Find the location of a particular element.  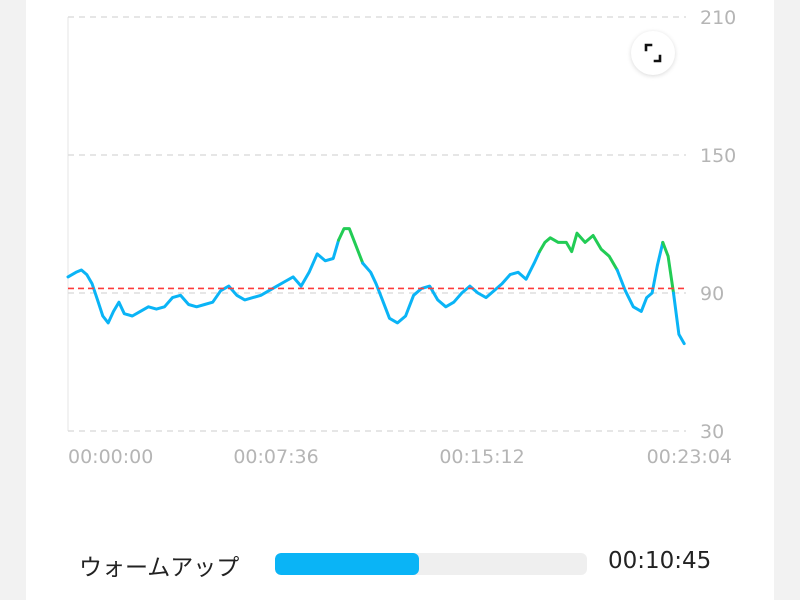

zone-progress-fill is located at coordinates (347, 564).